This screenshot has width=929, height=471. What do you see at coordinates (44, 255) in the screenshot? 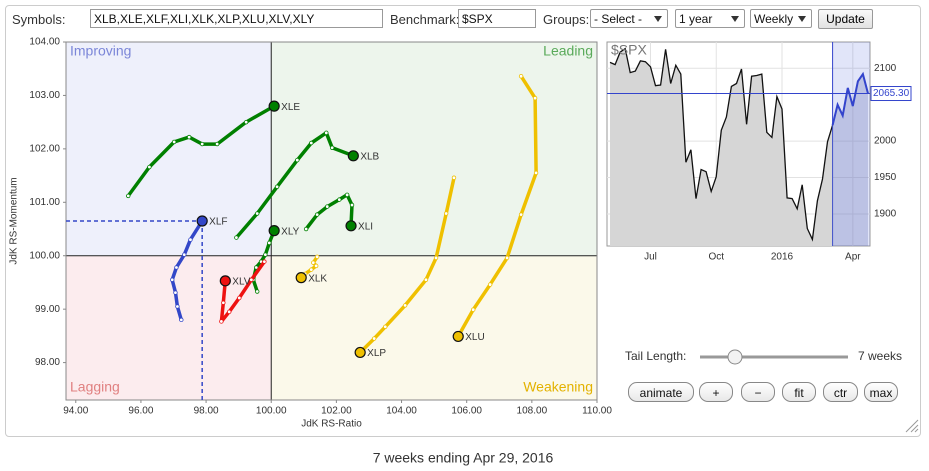
I see `y-tick-label: 100.00` at bounding box center [44, 255].